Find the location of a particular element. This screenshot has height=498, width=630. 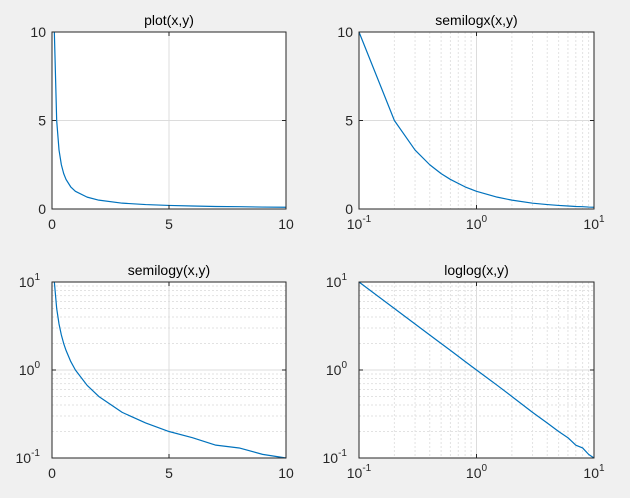

chart-title: semilogy(x,y) is located at coordinates (169, 270).